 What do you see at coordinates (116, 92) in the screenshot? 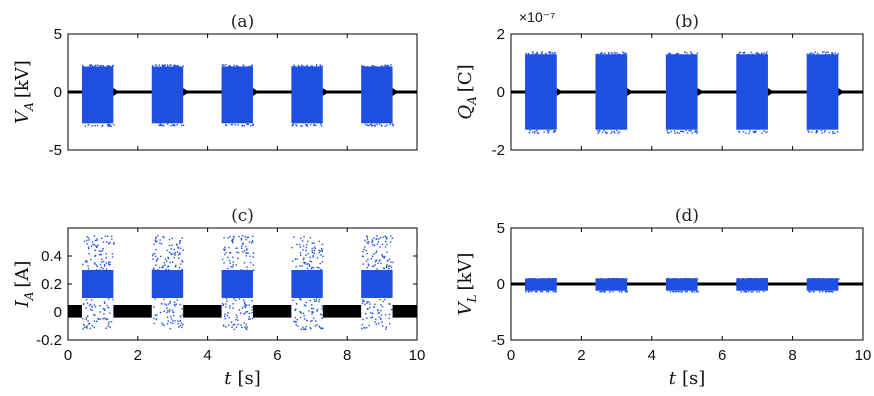
I see `burst-end-marker` at bounding box center [116, 92].